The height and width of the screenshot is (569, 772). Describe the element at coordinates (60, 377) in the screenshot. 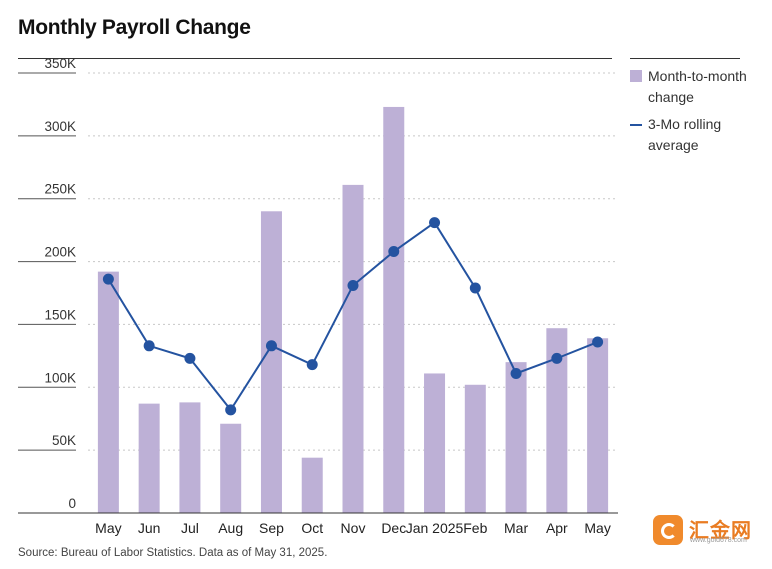

I see `y-tick-label: 100K` at that location.